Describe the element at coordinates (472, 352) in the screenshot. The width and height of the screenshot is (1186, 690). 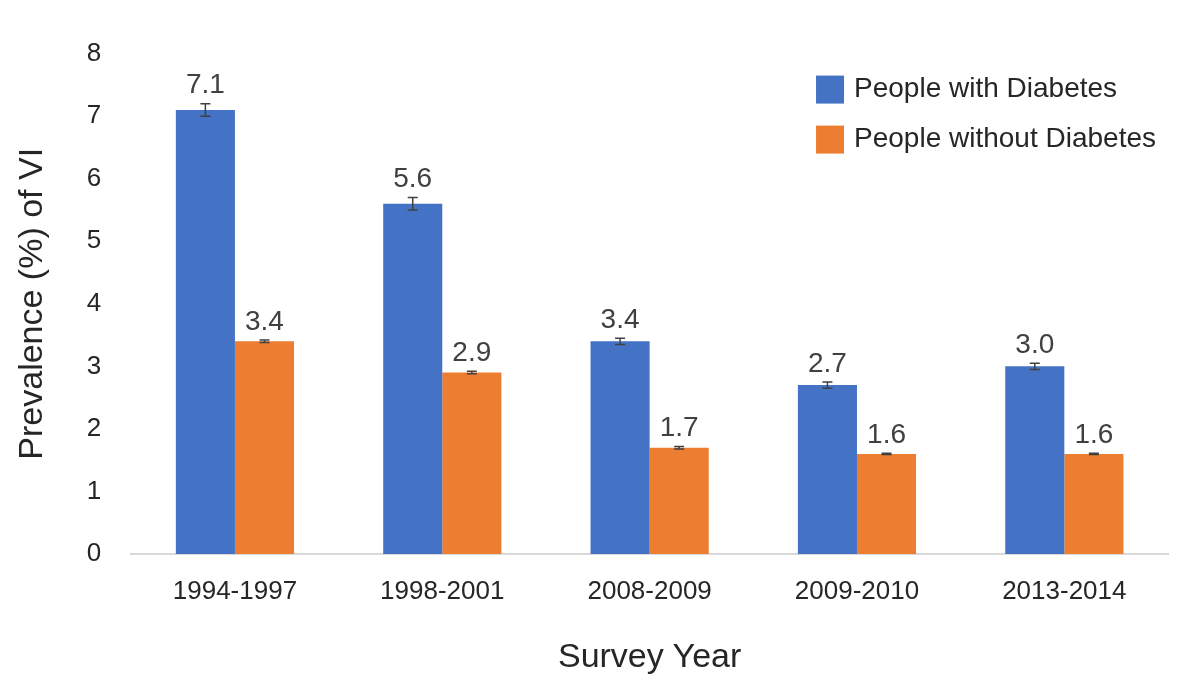
I see `data-label: 2.9` at that location.